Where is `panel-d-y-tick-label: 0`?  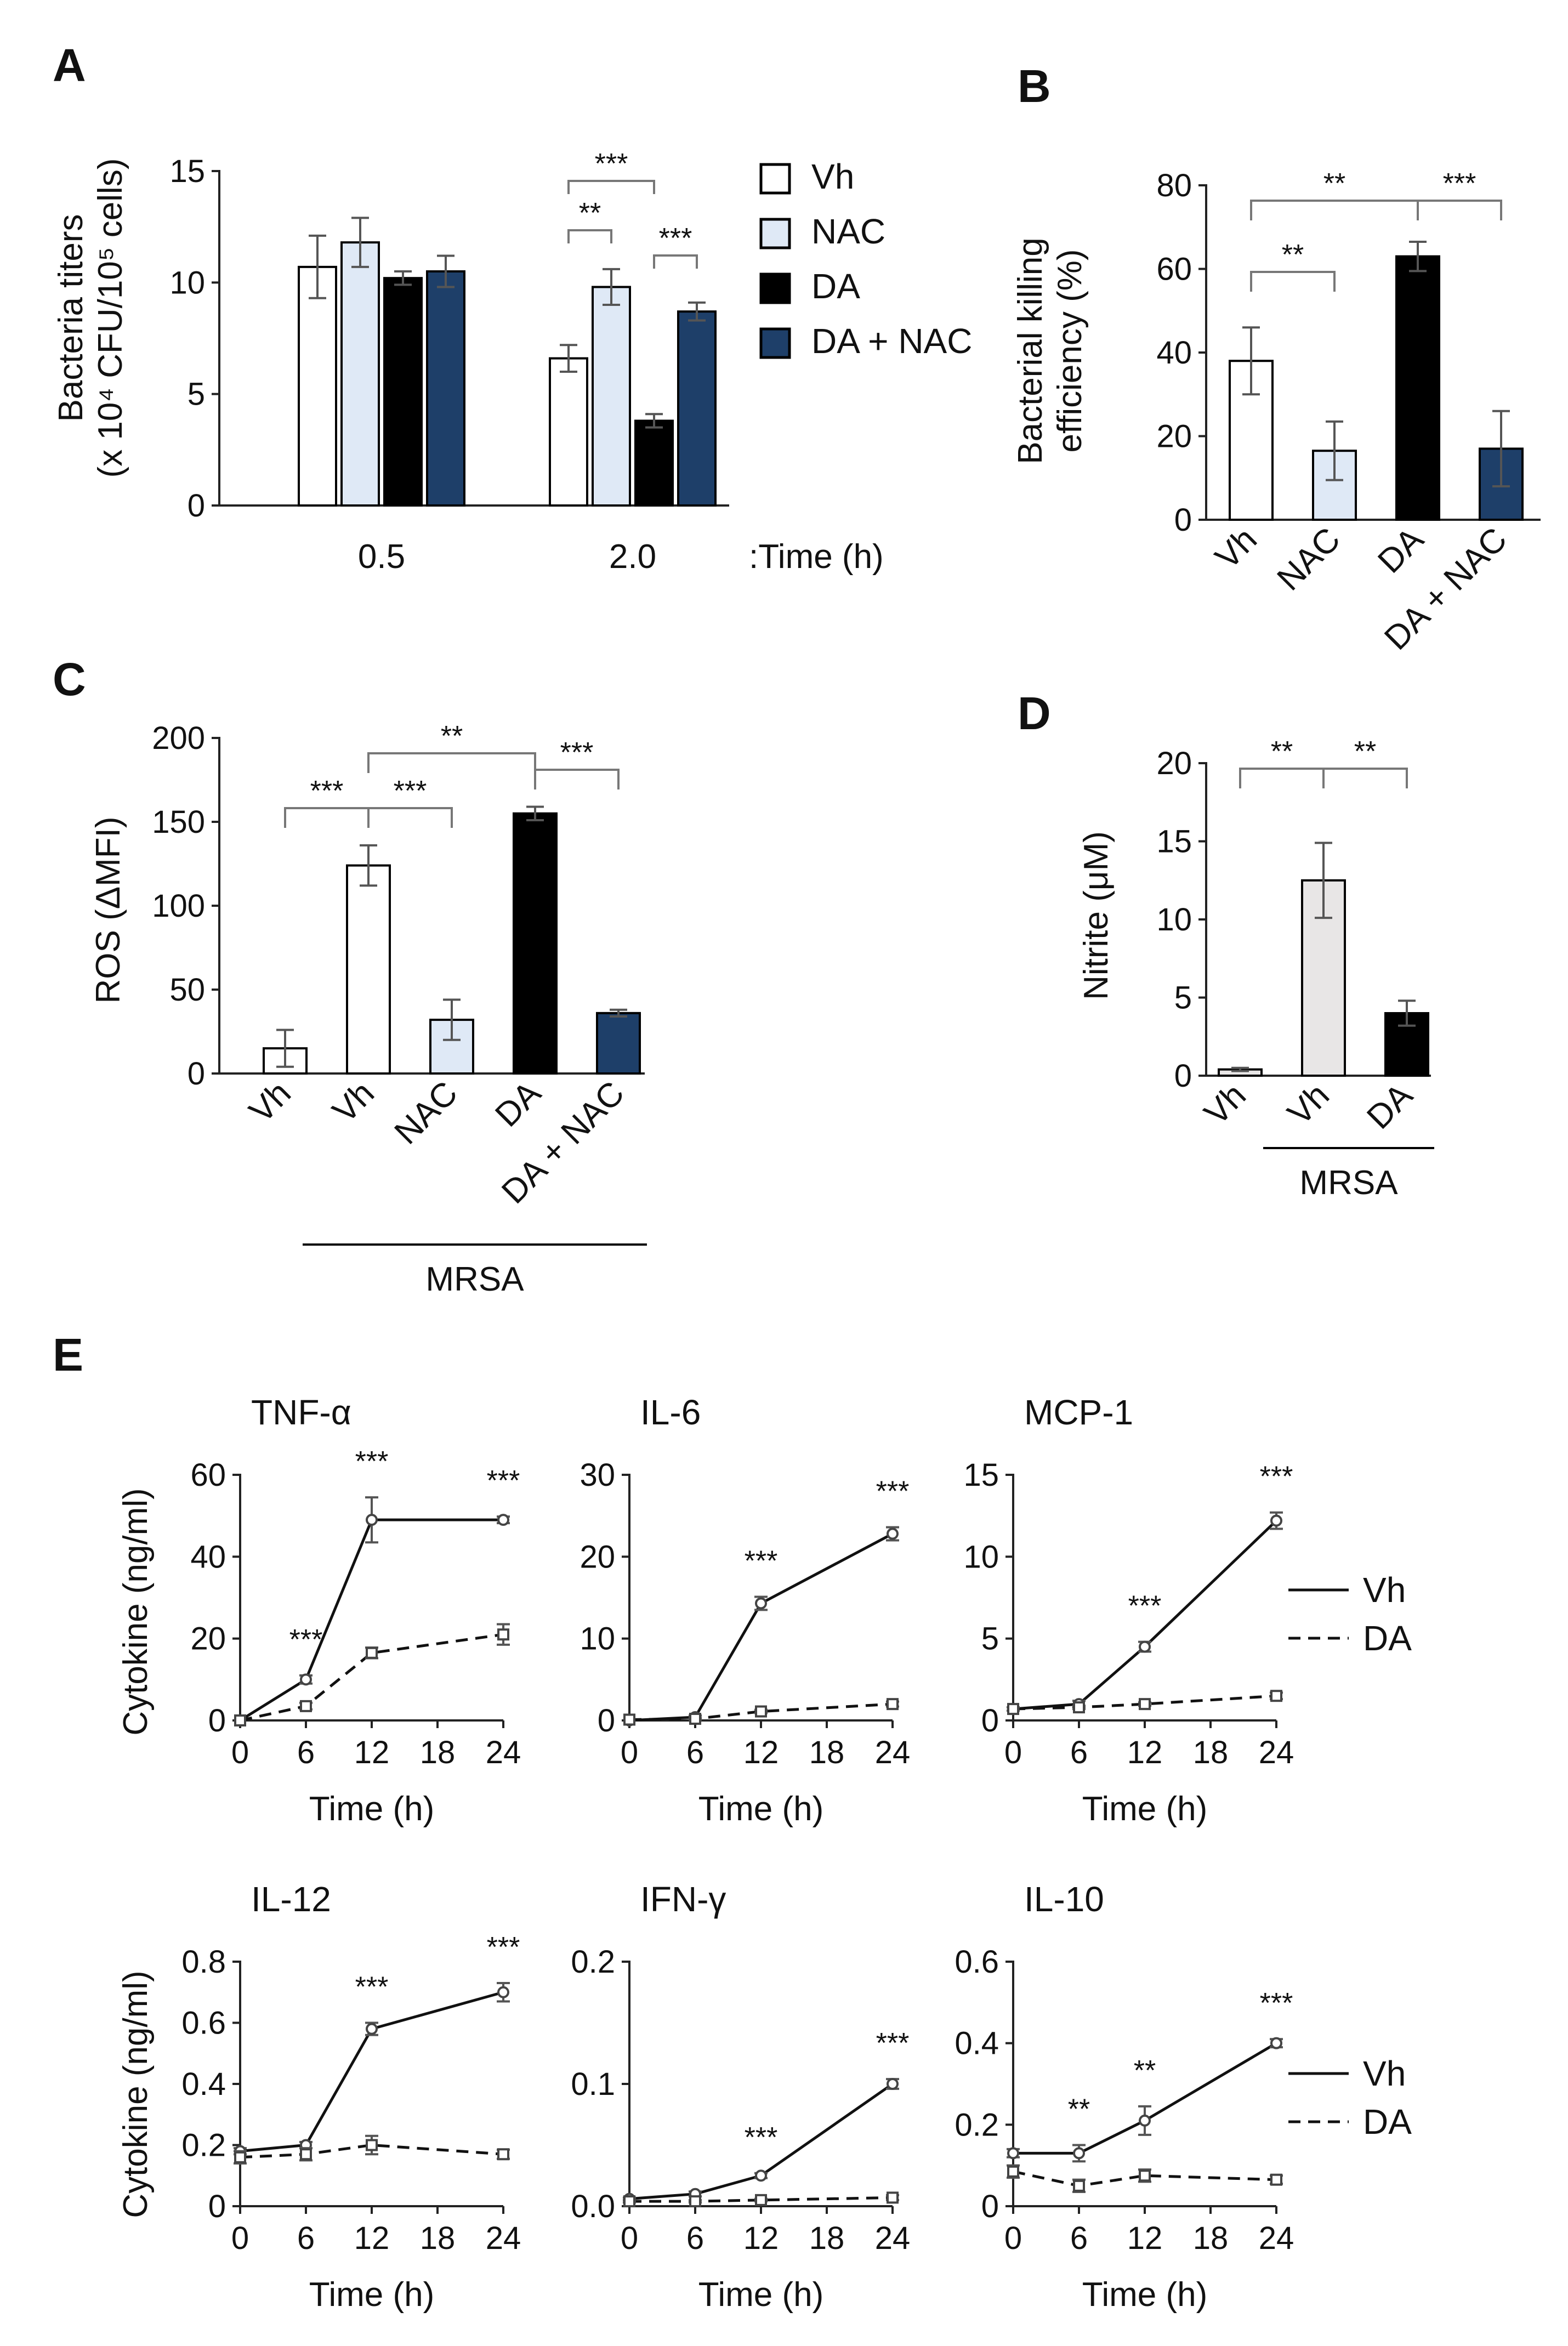
panel-d-y-tick-label: 0 is located at coordinates (1183, 1076).